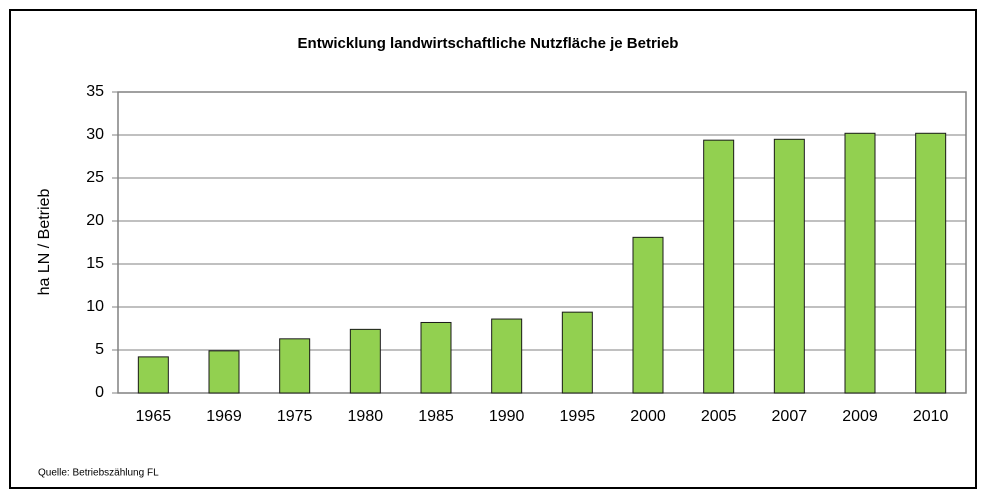 This screenshot has width=981, height=495. What do you see at coordinates (95, 91) in the screenshot?
I see `y-tick-label: 35` at bounding box center [95, 91].